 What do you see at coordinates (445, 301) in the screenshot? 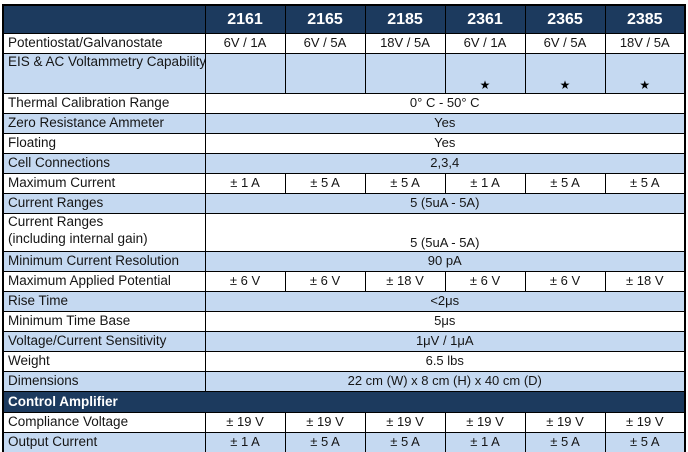
I see `merged-value-cell: <2μs` at bounding box center [445, 301].